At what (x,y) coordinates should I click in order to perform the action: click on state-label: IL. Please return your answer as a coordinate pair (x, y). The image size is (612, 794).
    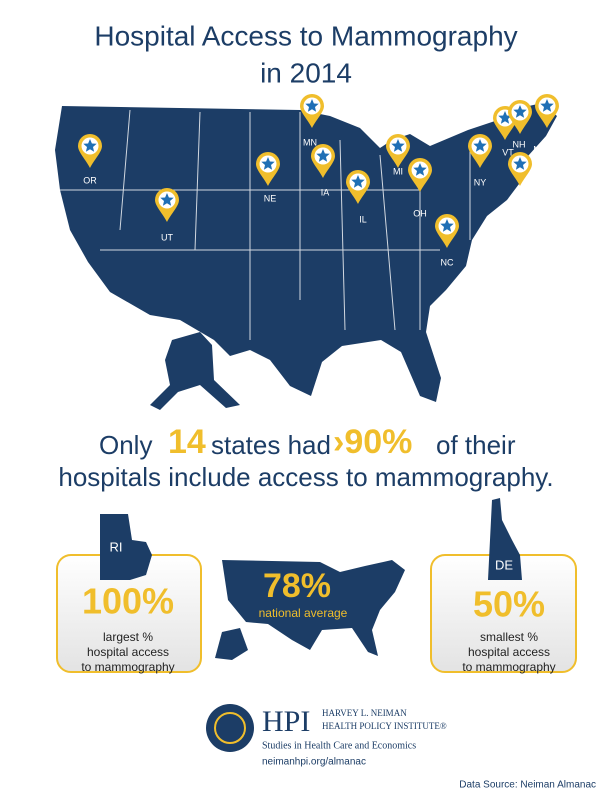
    Looking at the image, I should click on (363, 219).